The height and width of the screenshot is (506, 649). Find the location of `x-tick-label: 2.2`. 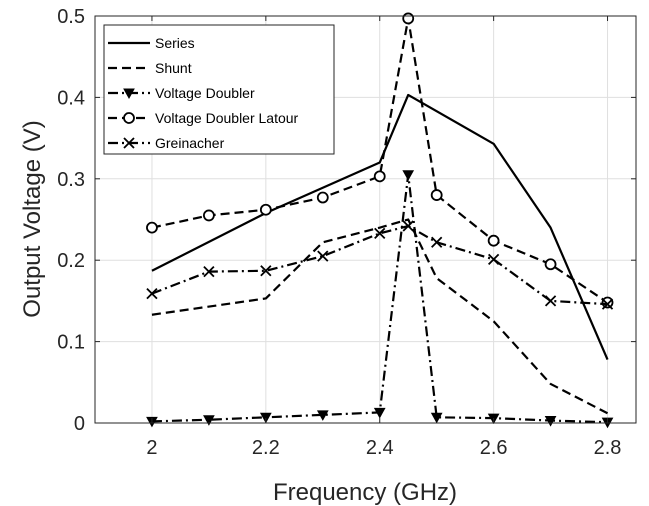

x-tick-label: 2.2 is located at coordinates (266, 448).